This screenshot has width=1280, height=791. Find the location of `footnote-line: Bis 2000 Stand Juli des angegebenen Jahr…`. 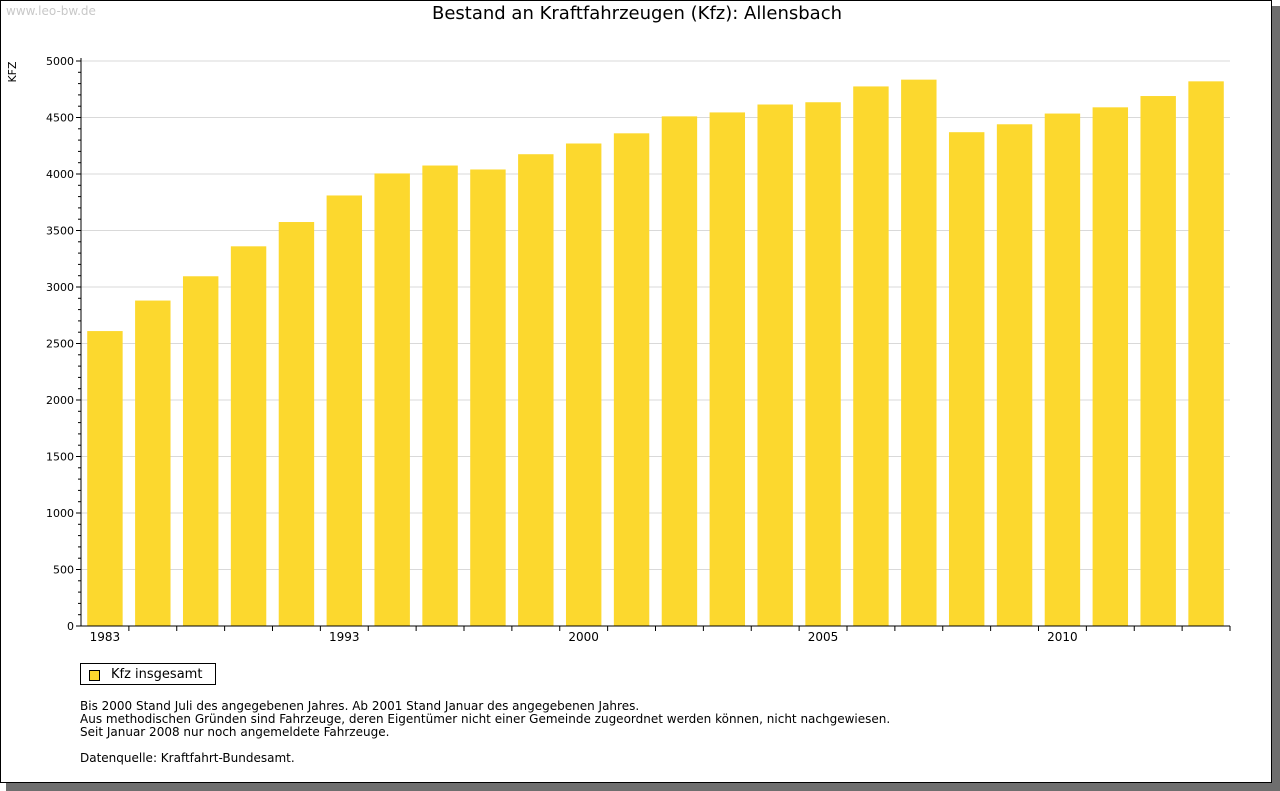

footnote-line: Bis 2000 Stand Juli des angegebenen Jahr… is located at coordinates (360, 706).